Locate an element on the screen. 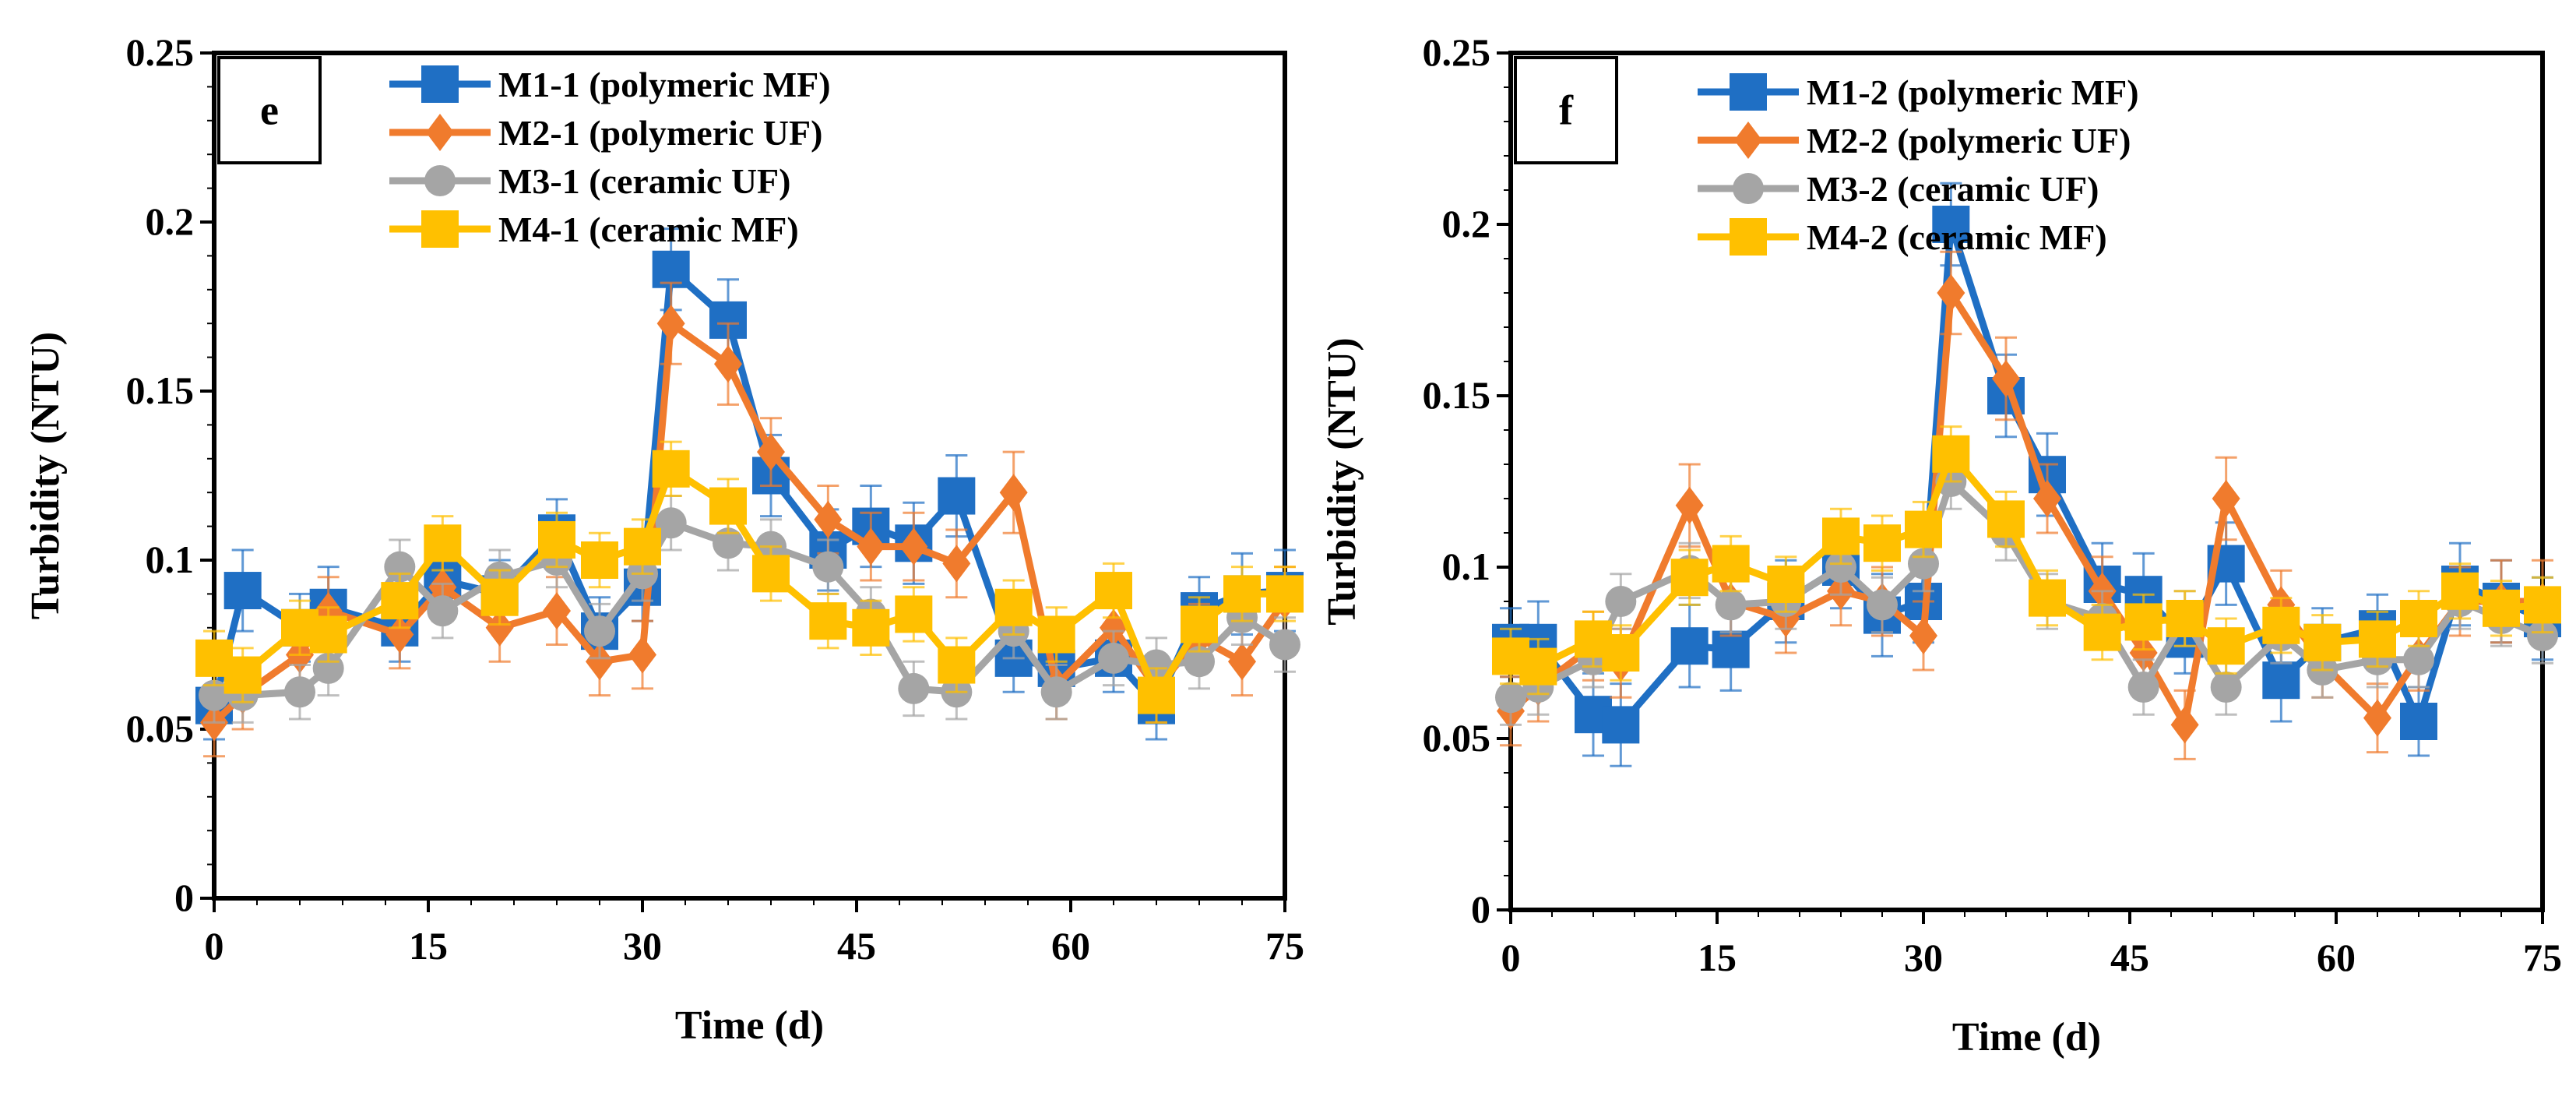  legend-label: M3-1 (ceramic UF) is located at coordinates (644, 181).